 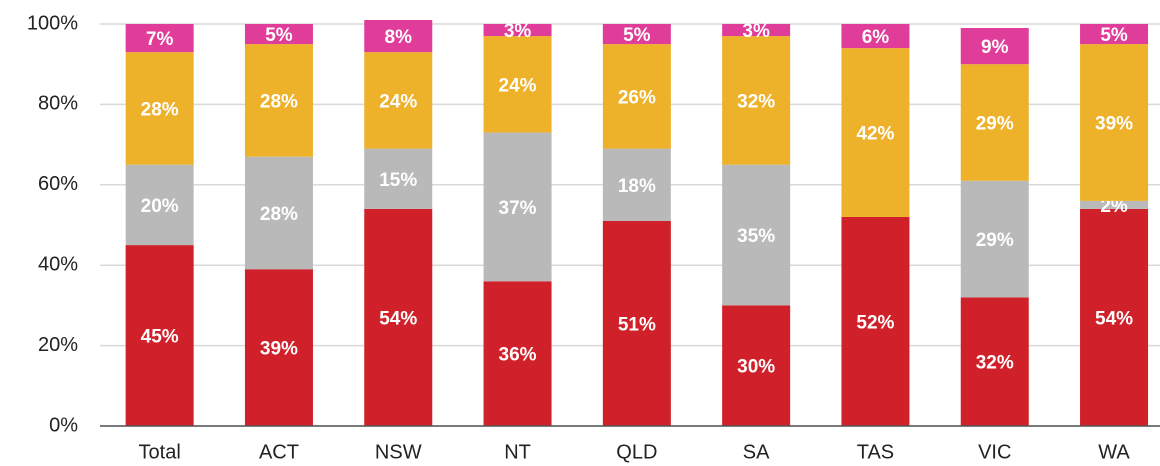 I want to click on value-label: 35%, so click(x=756, y=236).